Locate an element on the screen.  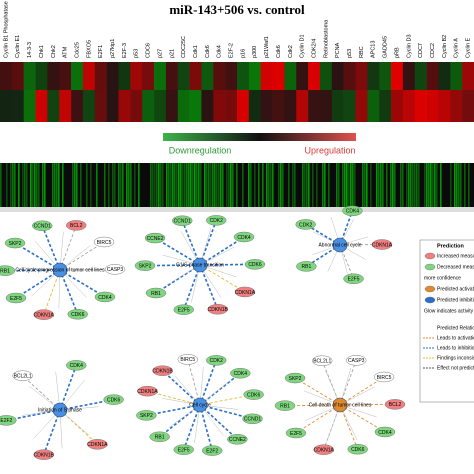
column-label: E2F-2 is located at coordinates (232, 50).